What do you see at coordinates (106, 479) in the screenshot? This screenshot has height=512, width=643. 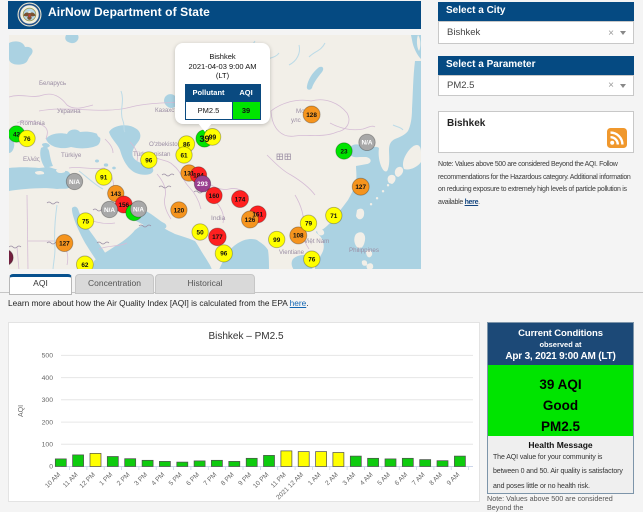 I see `svg-text: 1 PM` at bounding box center [106, 479].